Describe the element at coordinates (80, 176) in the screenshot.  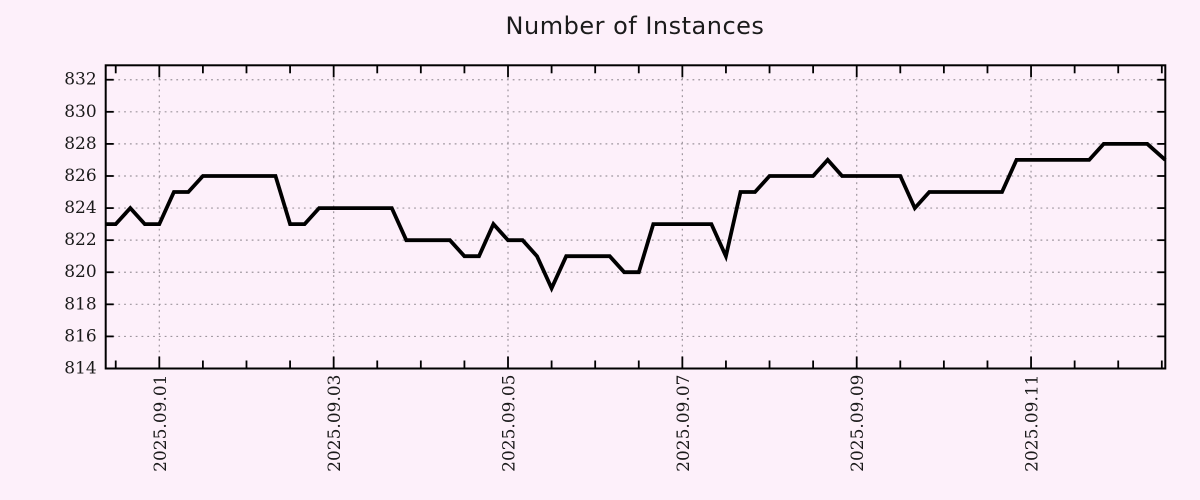
I see `y-tick-label: 826` at that location.